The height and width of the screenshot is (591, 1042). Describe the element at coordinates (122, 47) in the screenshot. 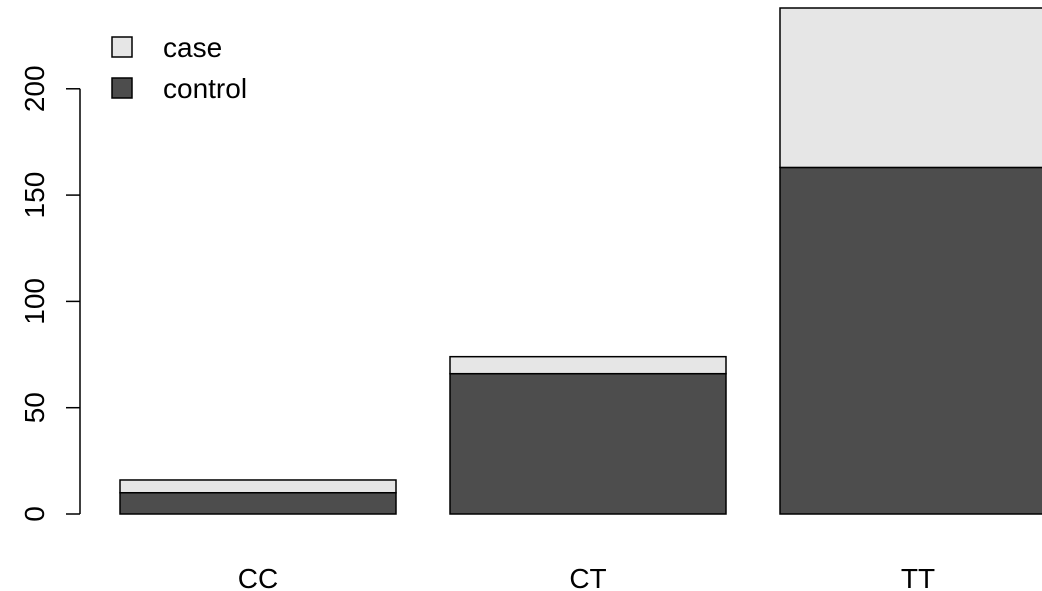

I see `legend-swatch-case` at that location.